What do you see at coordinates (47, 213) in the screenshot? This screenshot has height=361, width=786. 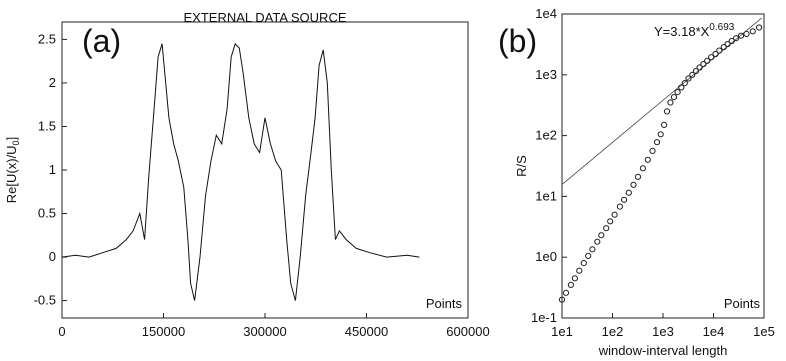 I see `panel-a-y-tick-label: 0.5` at bounding box center [47, 213].